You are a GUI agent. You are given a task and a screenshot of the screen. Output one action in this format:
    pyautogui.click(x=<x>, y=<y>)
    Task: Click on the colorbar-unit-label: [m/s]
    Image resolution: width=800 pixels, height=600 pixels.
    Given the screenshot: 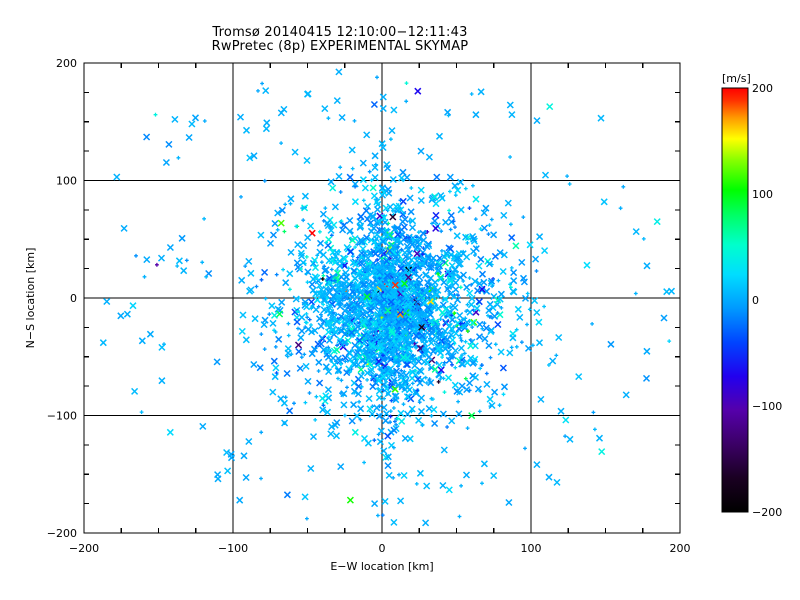 What is the action you would take?
    pyautogui.click(x=736, y=78)
    